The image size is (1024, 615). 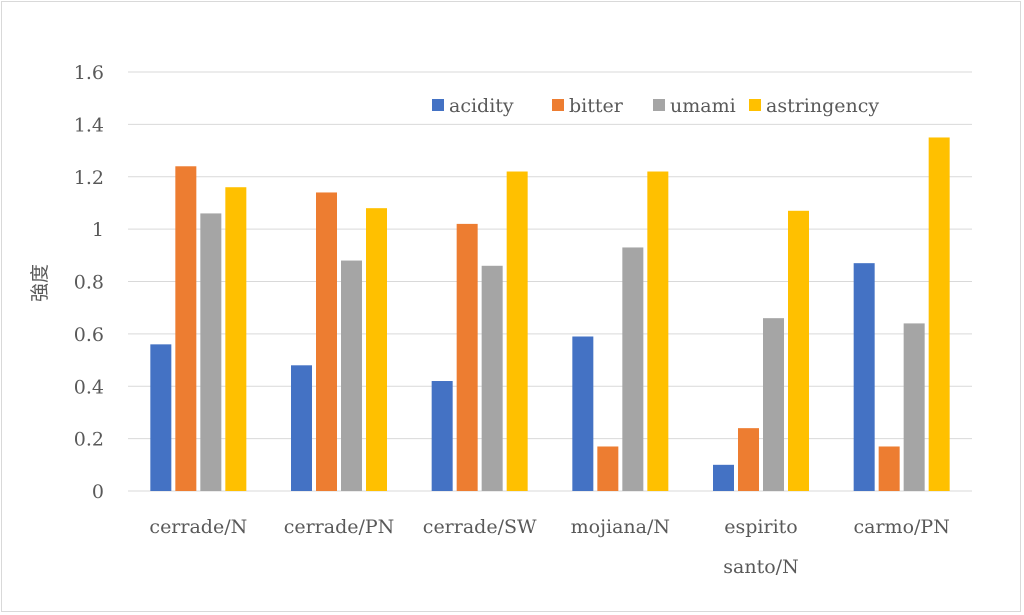 I want to click on legend-swatch-acidity, so click(x=438, y=105).